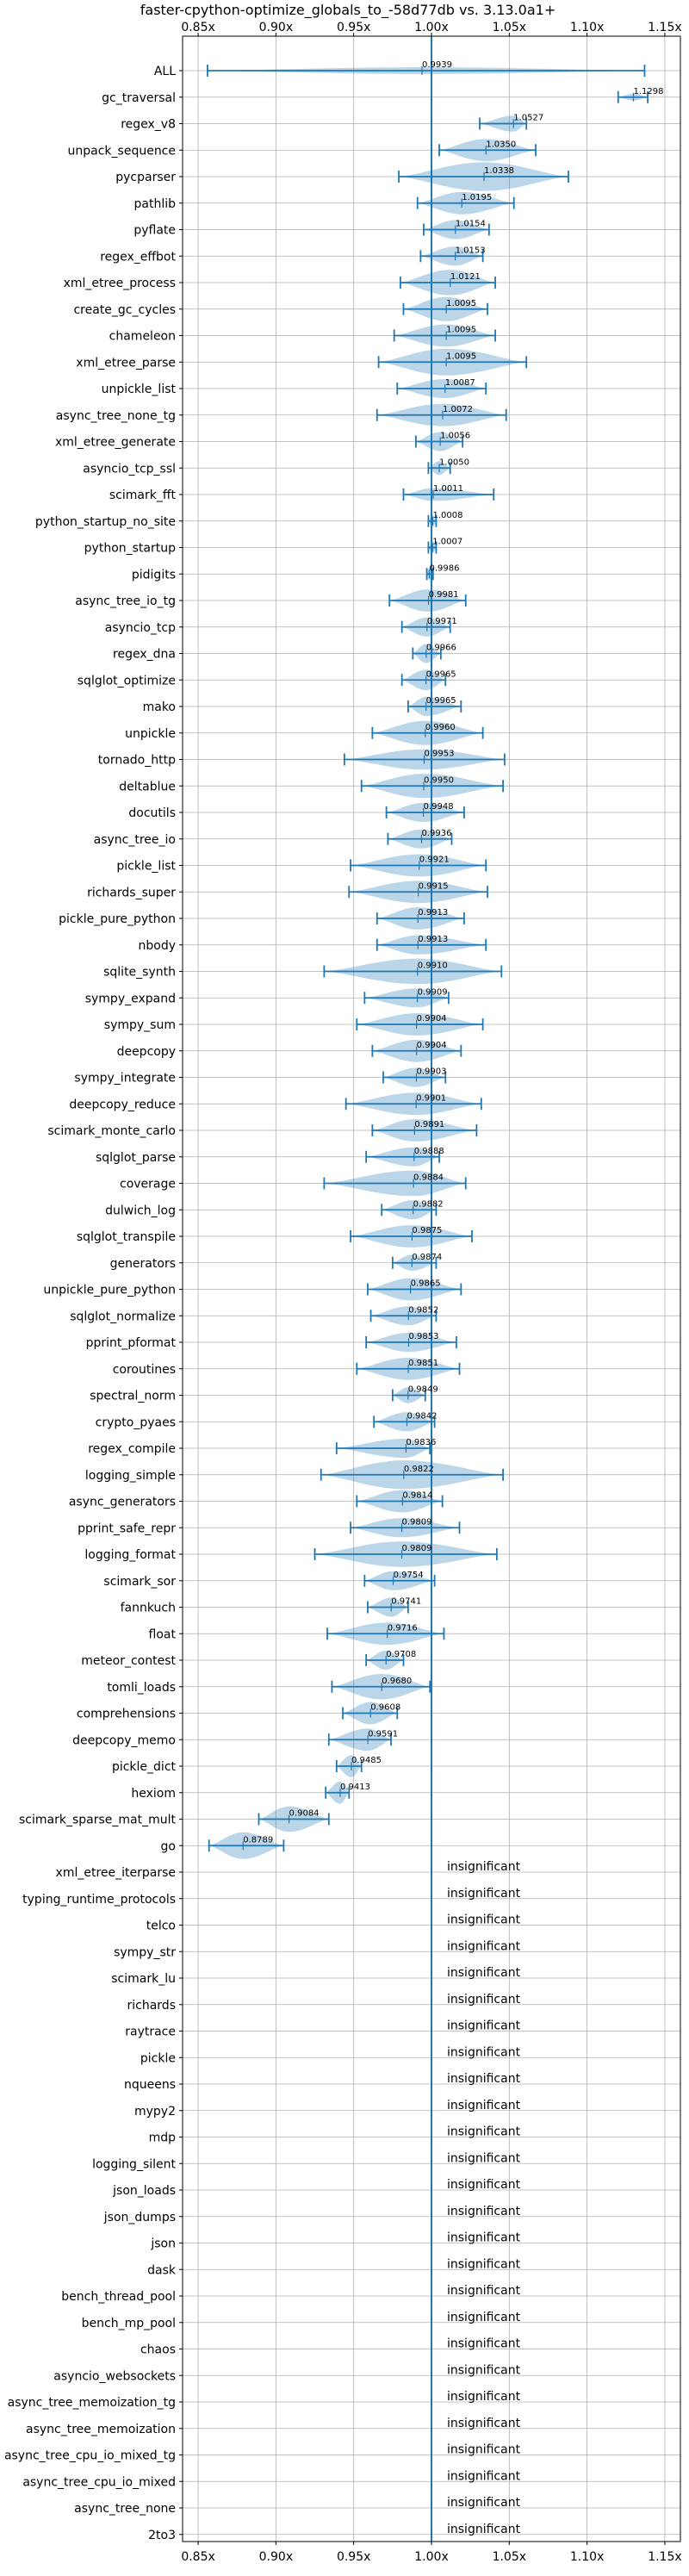 The image size is (689, 2576). What do you see at coordinates (145, 178) in the screenshot?
I see `benchmark-label: pycparser` at bounding box center [145, 178].